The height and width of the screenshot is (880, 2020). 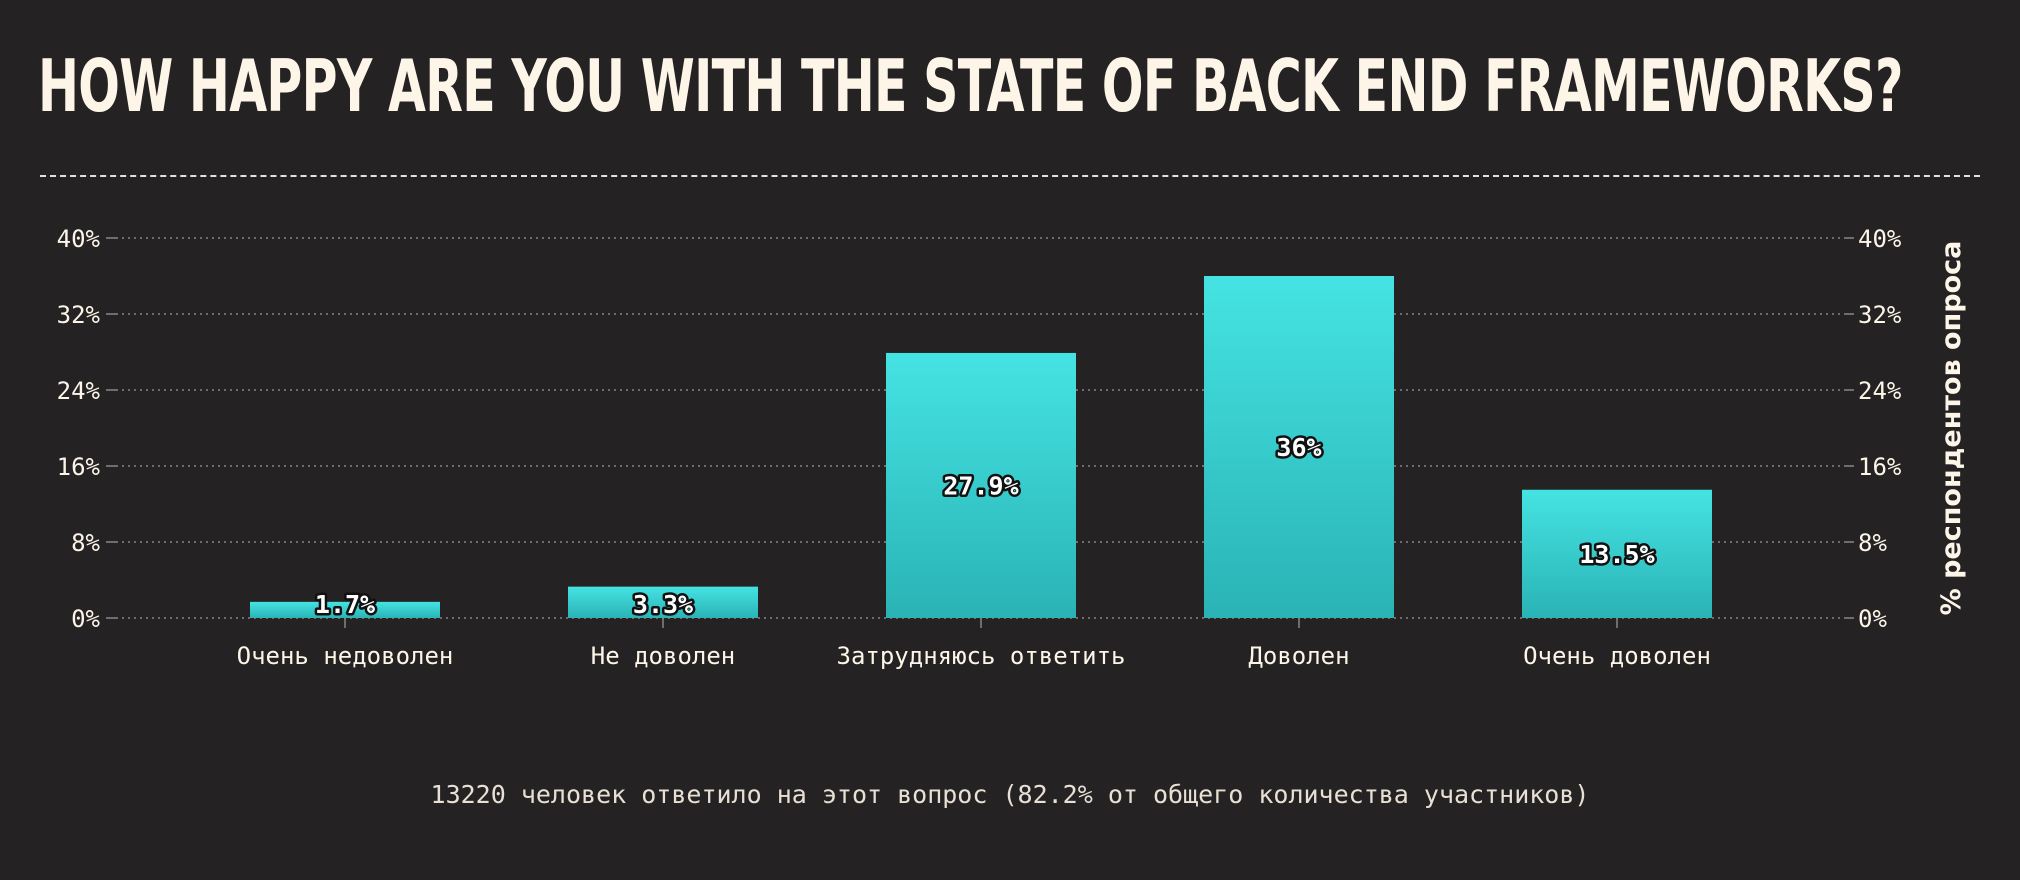 I want to click on y-tick-label-left: 16%, so click(x=79, y=467).